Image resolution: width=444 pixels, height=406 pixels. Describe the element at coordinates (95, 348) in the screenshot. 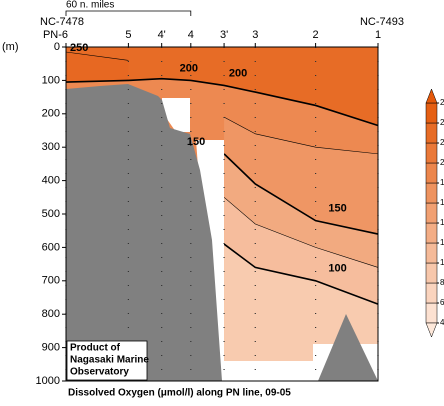

I see `credit-line: Product of` at that location.